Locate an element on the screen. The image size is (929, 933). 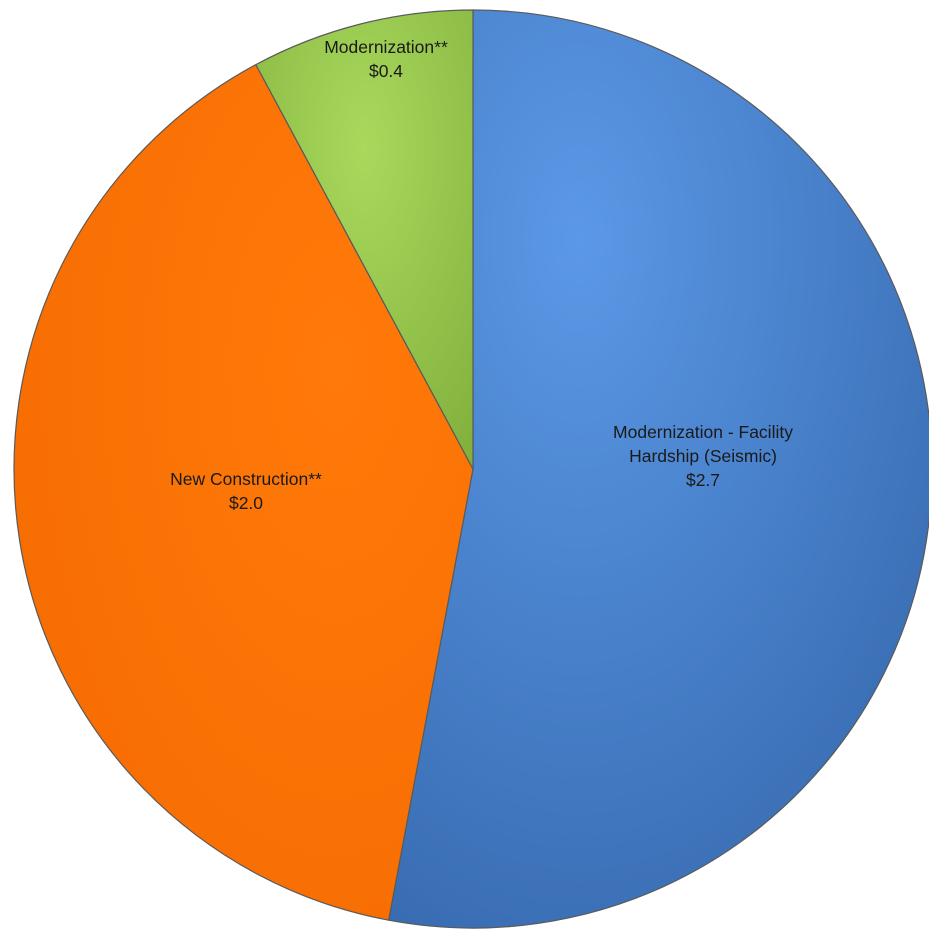
slice-label: Modernization** $0.4 is located at coordinates (386, 59).